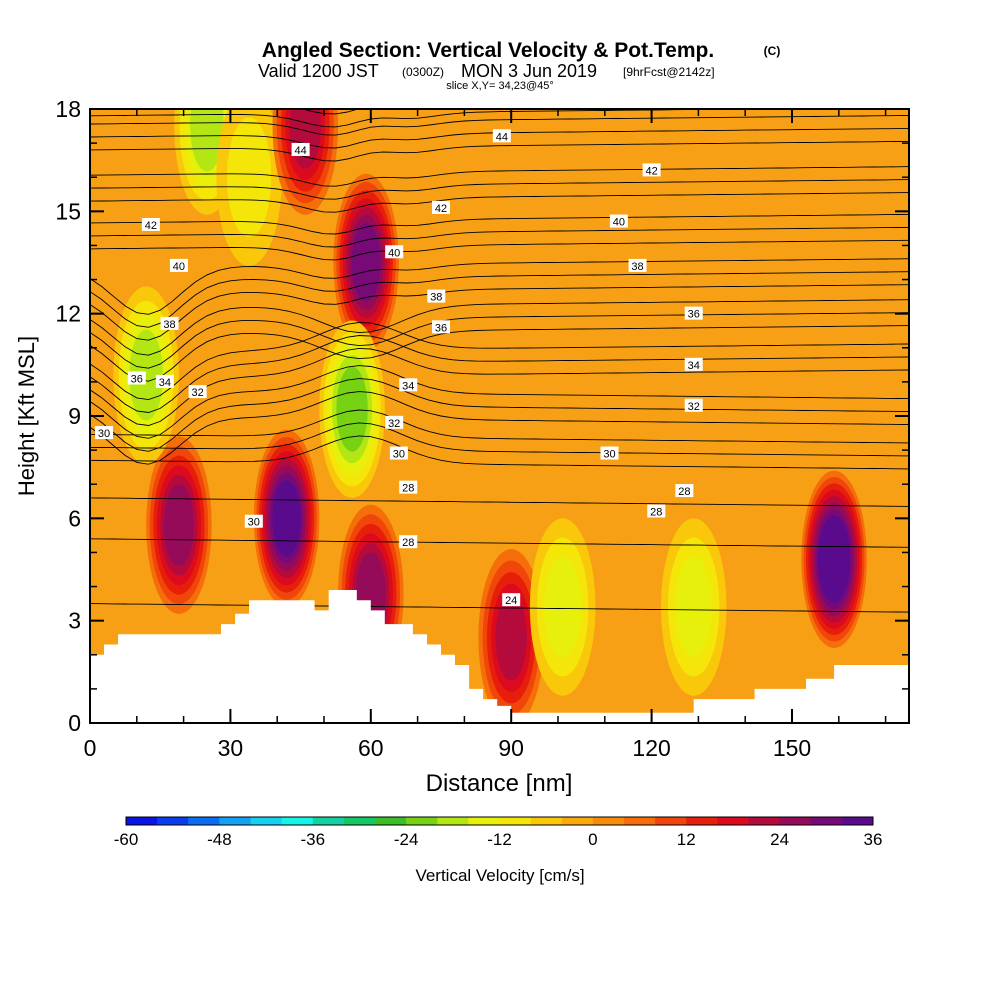 This screenshot has width=1000, height=1005. I want to click on colorbar-tick-label: -24, so click(406, 839).